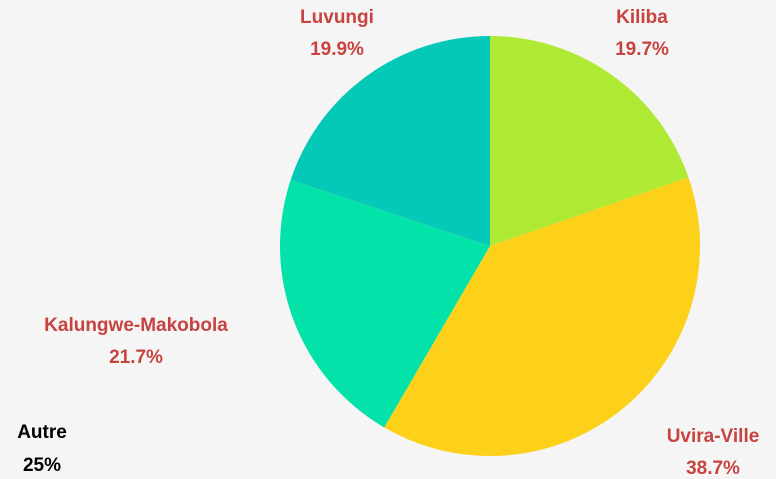  What do you see at coordinates (713, 436) in the screenshot?
I see `slice-name: Uvira-Ville` at bounding box center [713, 436].